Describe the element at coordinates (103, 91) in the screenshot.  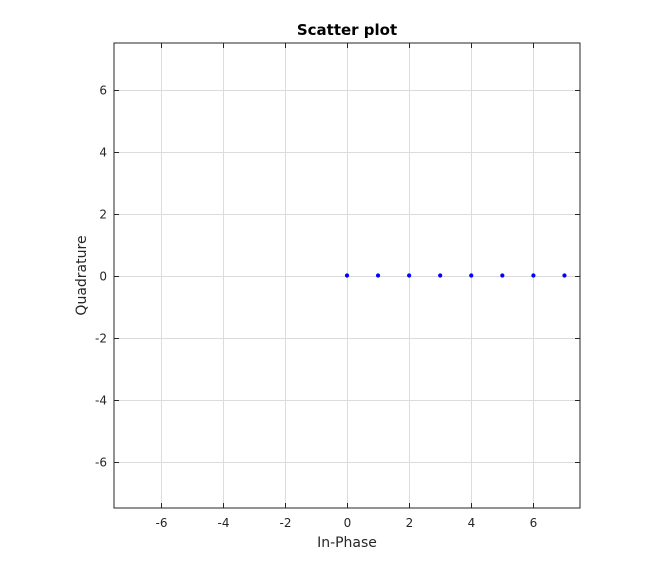
I see `y-tick-label: 6` at that location.